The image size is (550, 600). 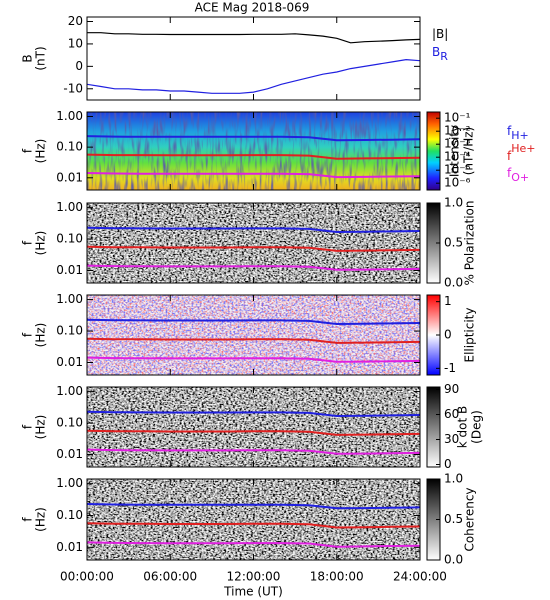 I want to click on legend-entry: fO+, so click(x=518, y=175).